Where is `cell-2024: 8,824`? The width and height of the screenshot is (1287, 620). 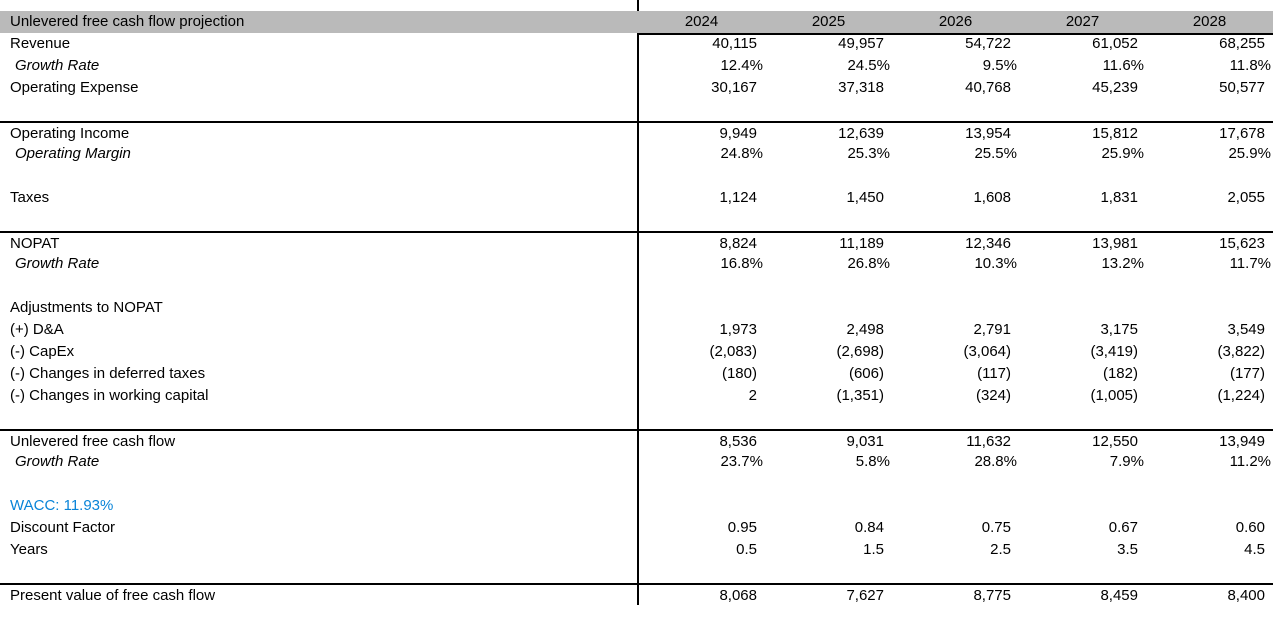
cell-2024: 8,824 is located at coordinates (738, 243).